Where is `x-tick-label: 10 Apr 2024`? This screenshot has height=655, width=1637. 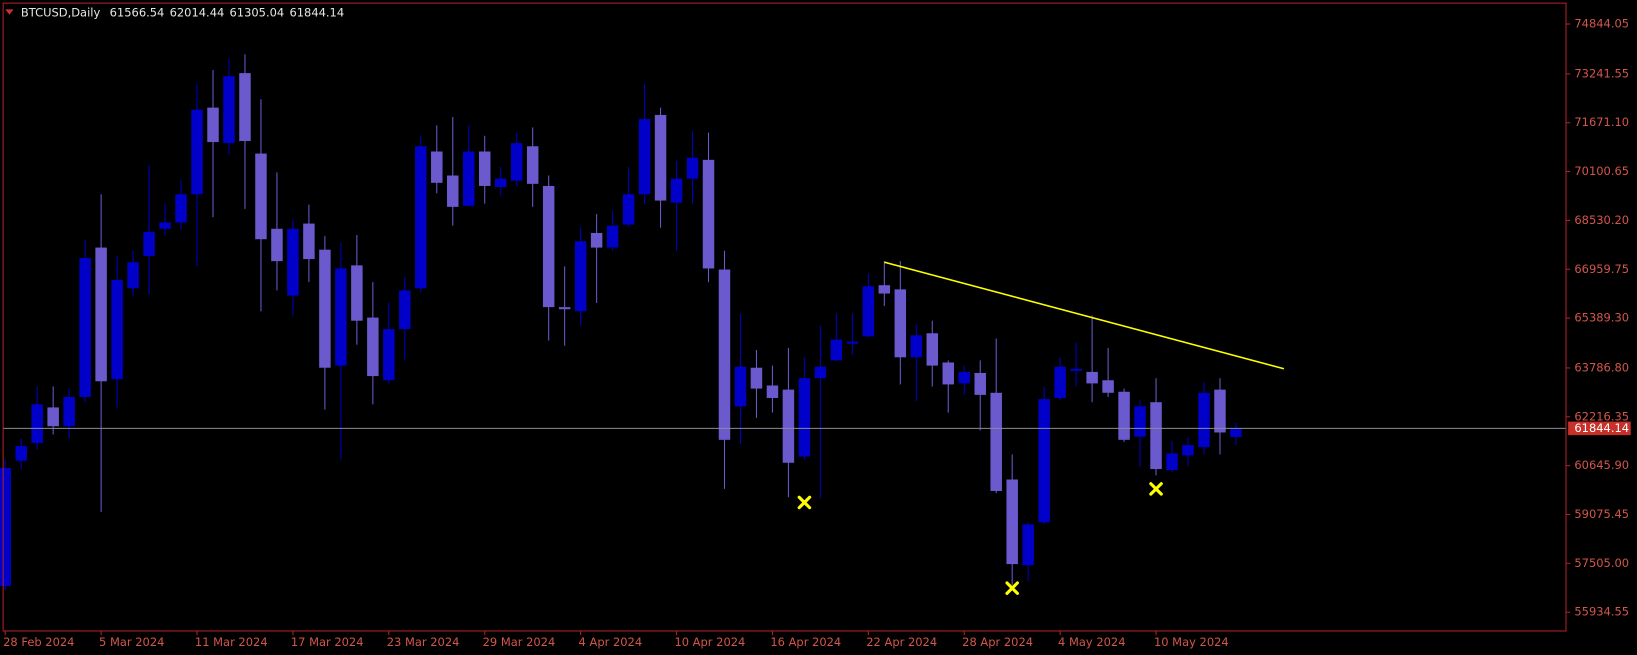 x-tick-label: 10 Apr 2024 is located at coordinates (709, 642).